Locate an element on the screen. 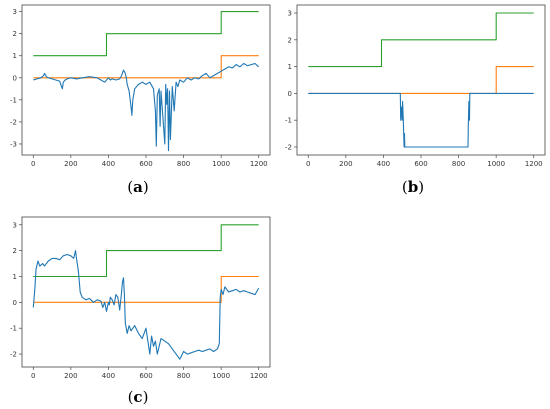 The width and height of the screenshot is (550, 409). panel-caption-letter: b is located at coordinates (413, 187).